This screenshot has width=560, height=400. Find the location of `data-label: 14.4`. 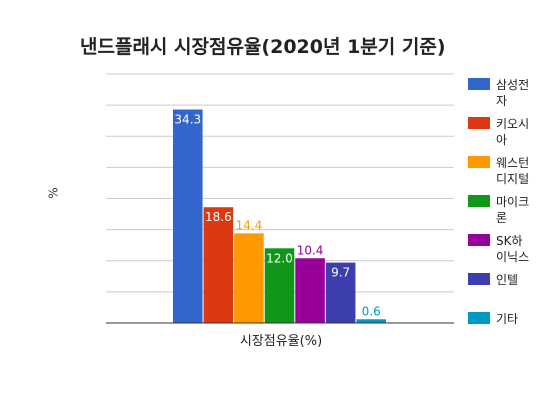

data-label: 14.4 is located at coordinates (249, 225).